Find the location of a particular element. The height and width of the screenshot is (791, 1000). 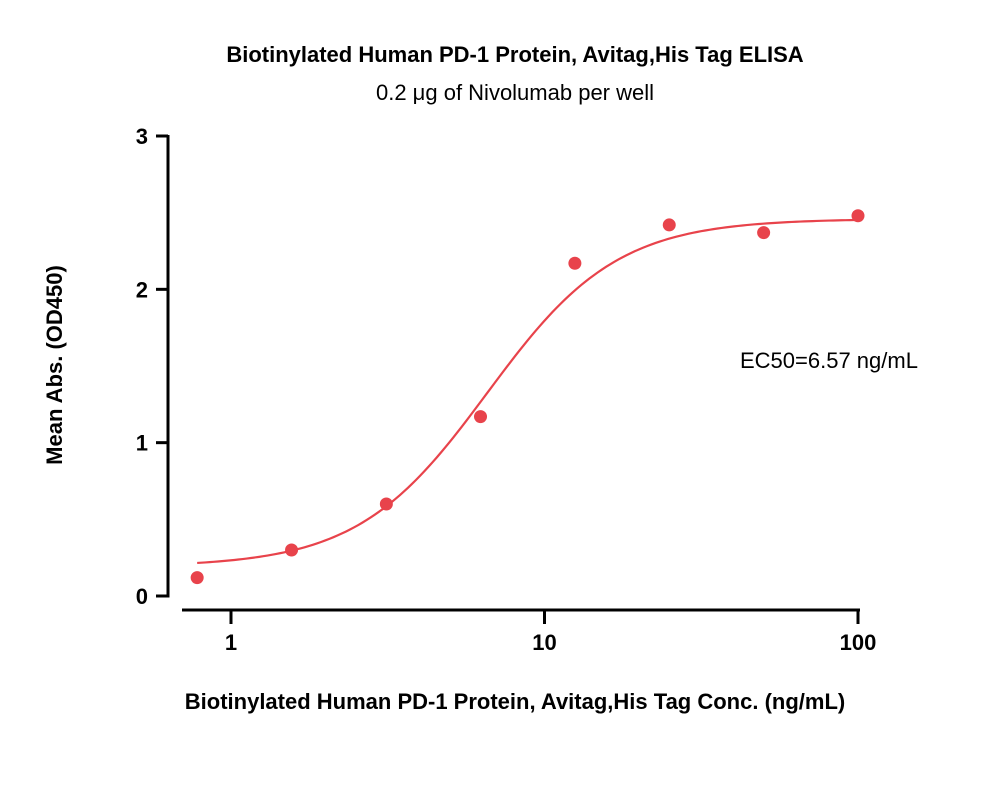

y-tick-label: 1 is located at coordinates (142, 443).